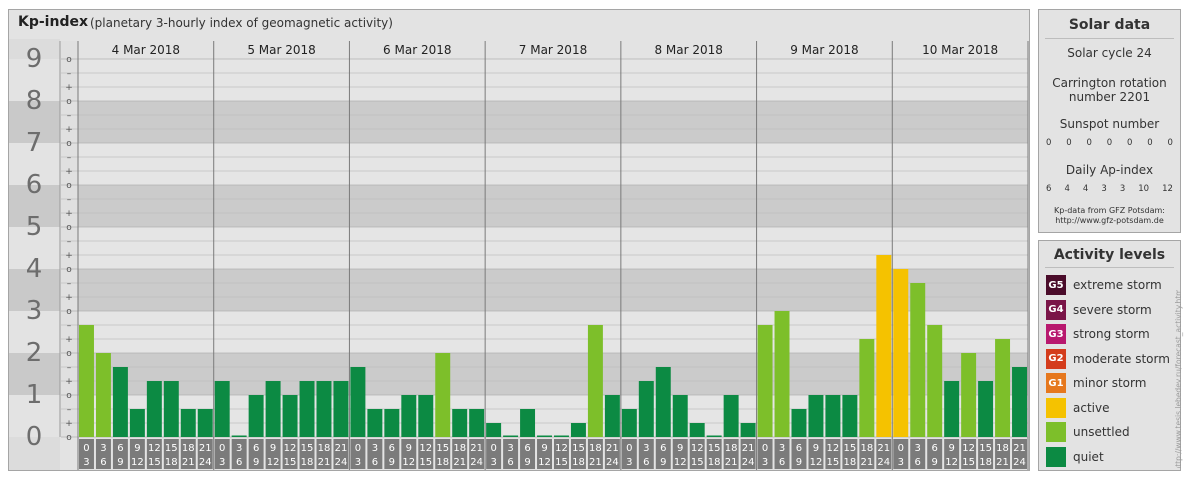  What do you see at coordinates (663, 462) in the screenshot?
I see `x-interval-end: 9` at bounding box center [663, 462].